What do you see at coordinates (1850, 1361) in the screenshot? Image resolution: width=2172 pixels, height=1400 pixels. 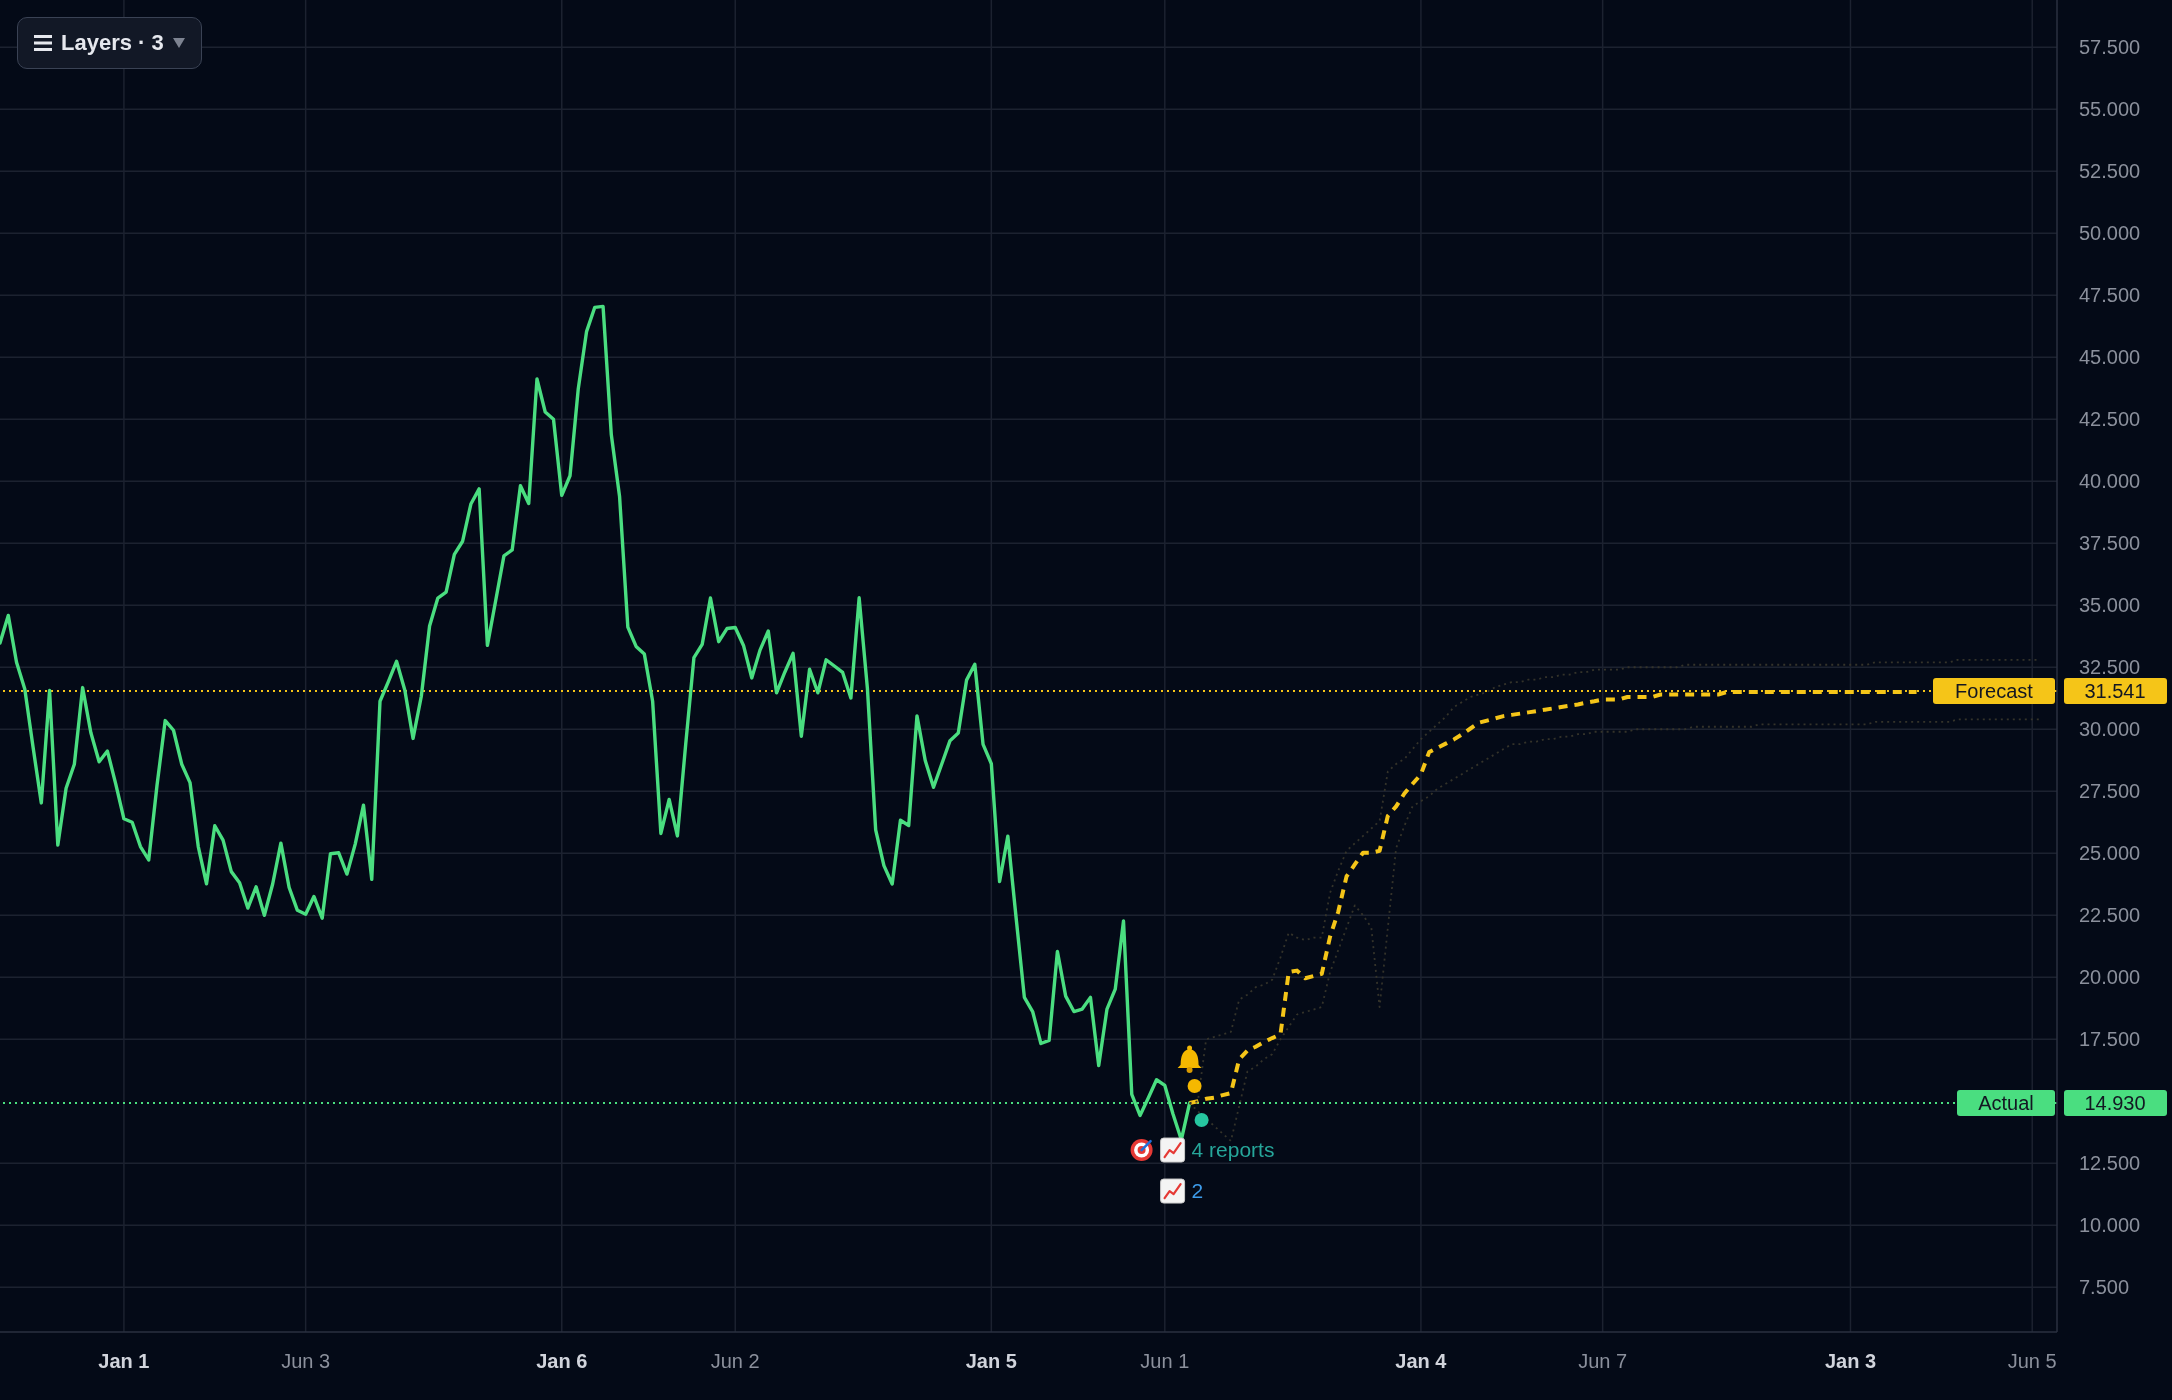 I see `x-tick-label: Jan 3` at bounding box center [1850, 1361].